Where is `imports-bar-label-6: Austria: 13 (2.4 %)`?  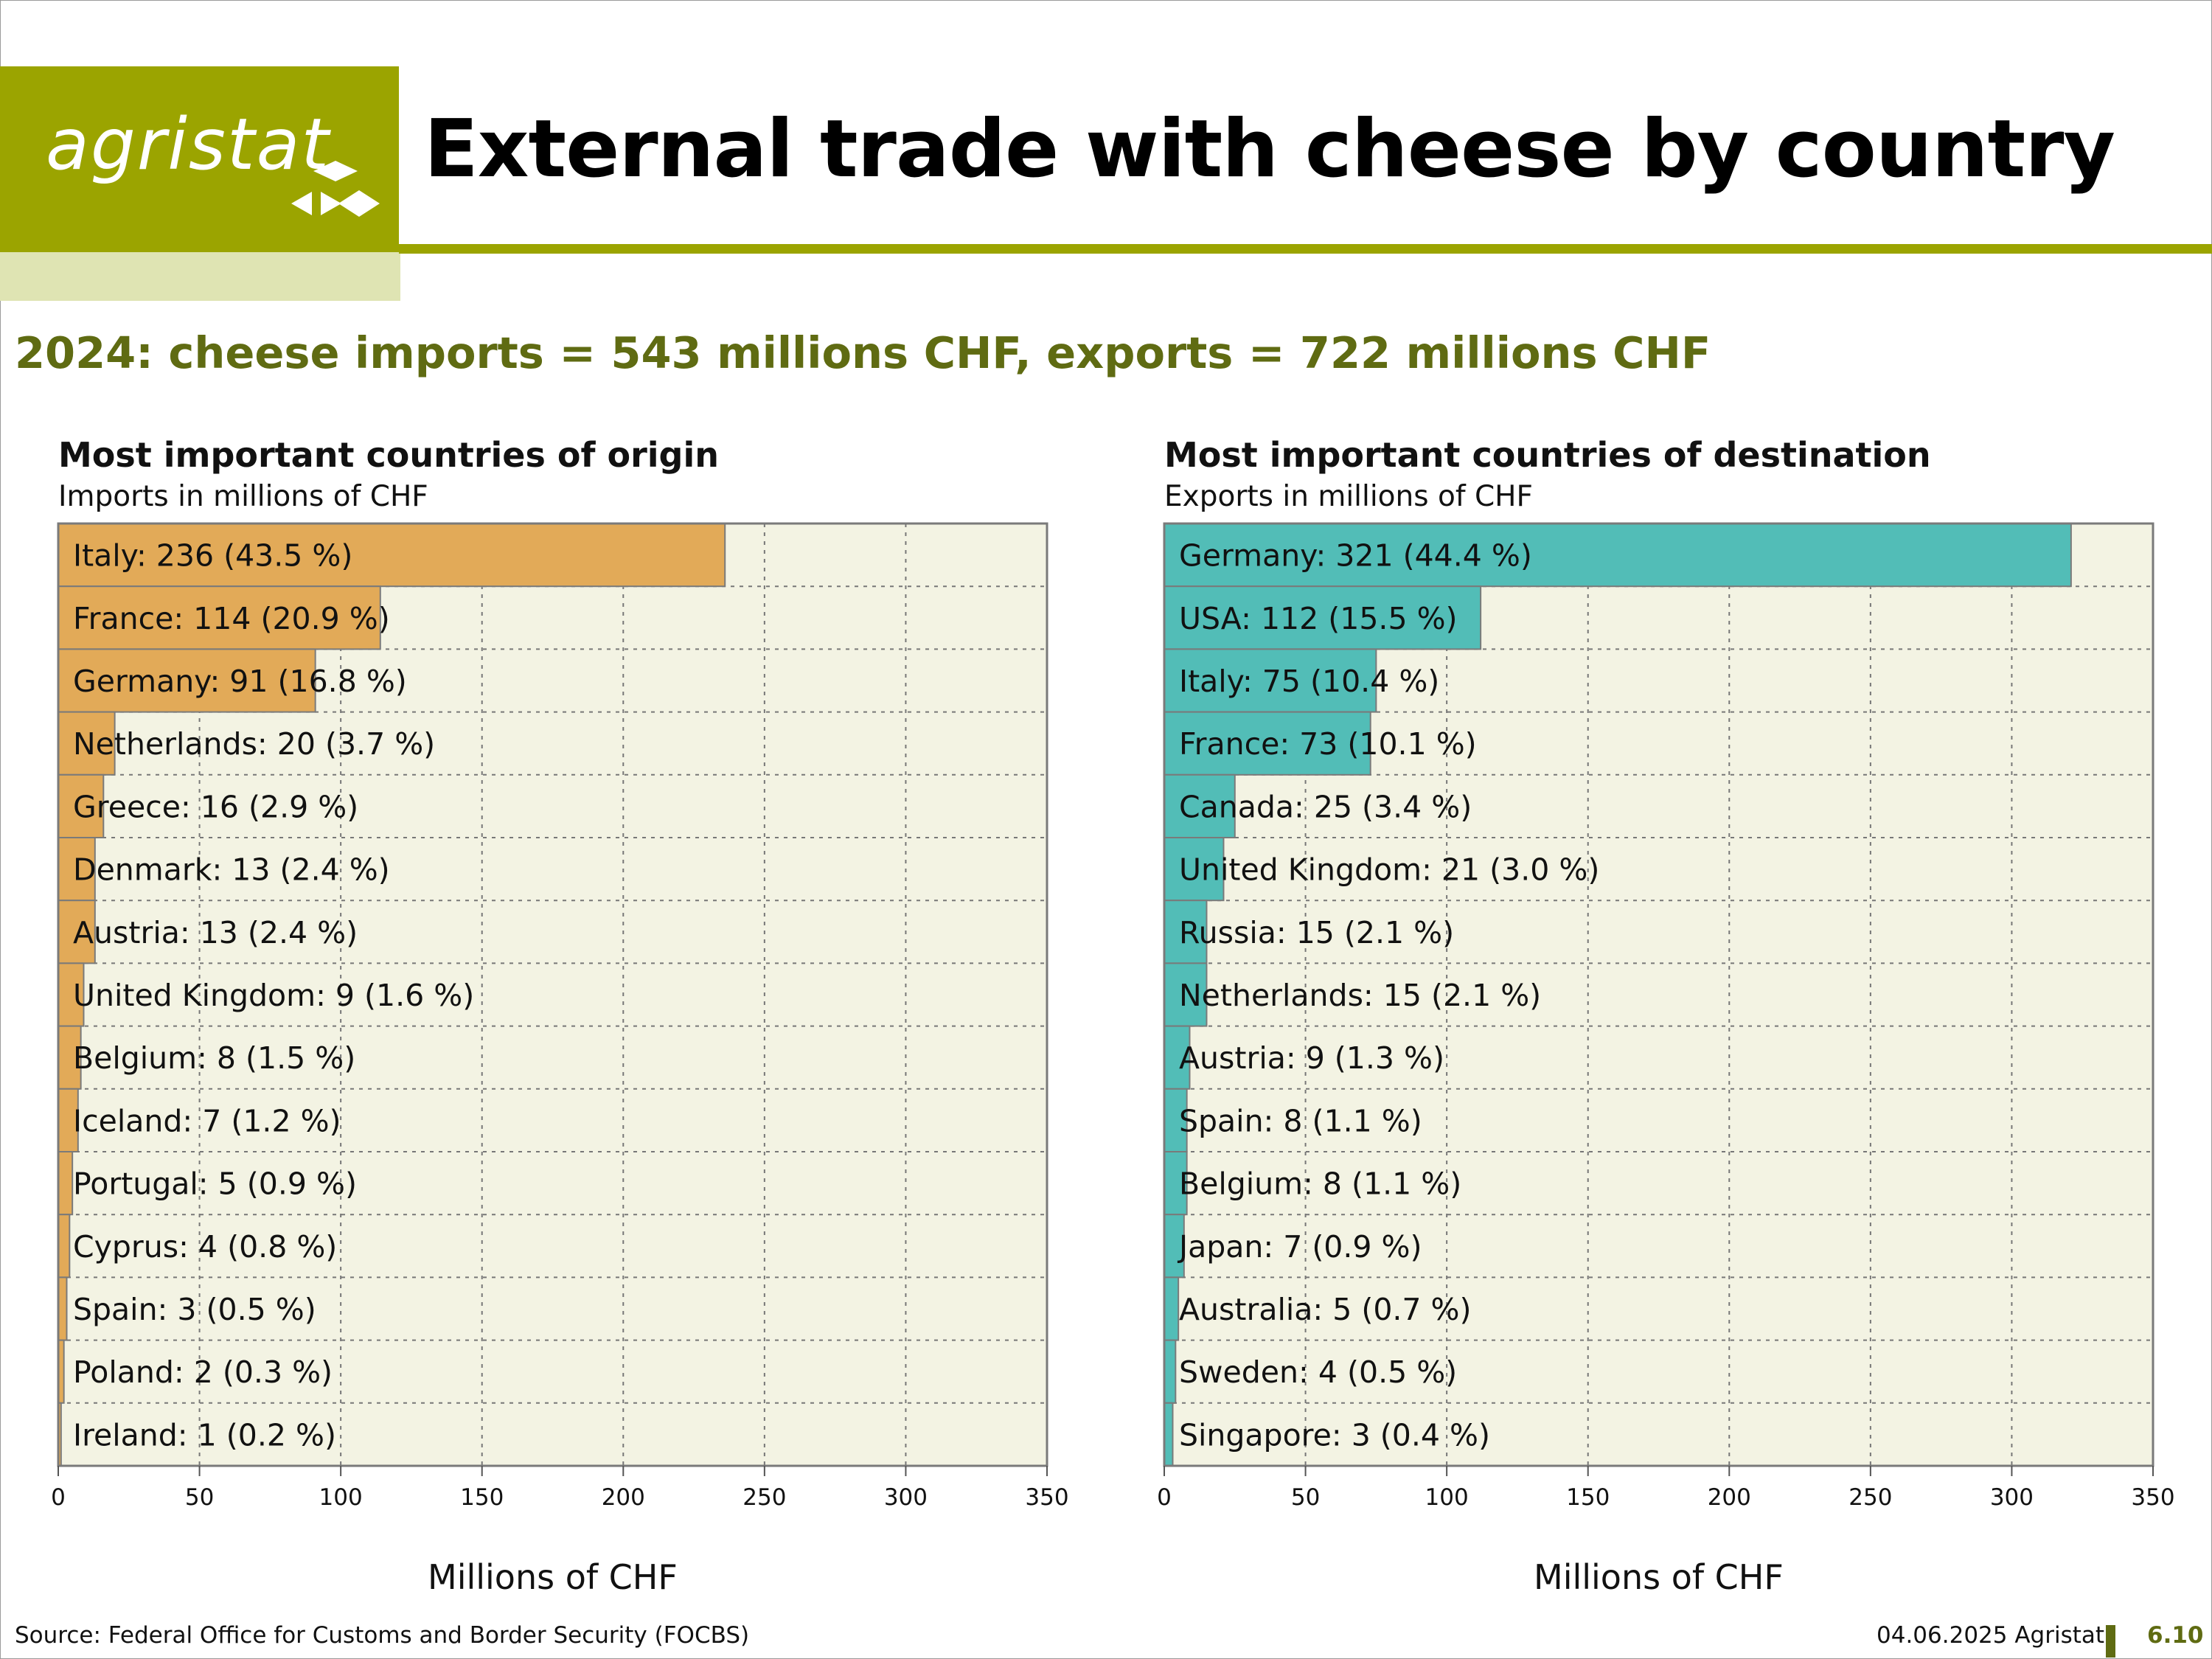 imports-bar-label-6: Austria: 13 (2.4 %) is located at coordinates (215, 932).